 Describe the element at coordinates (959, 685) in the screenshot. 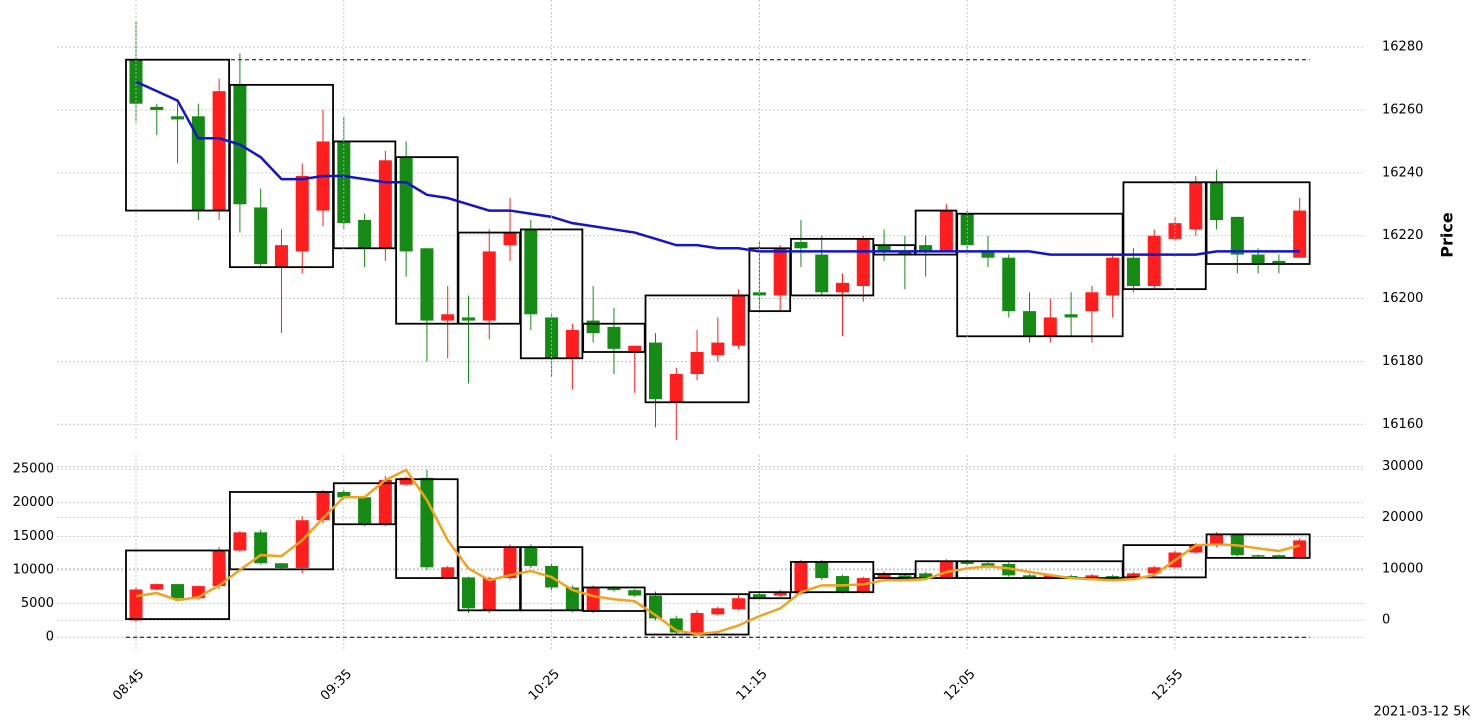

I see `x-tick-label: 12:05` at that location.